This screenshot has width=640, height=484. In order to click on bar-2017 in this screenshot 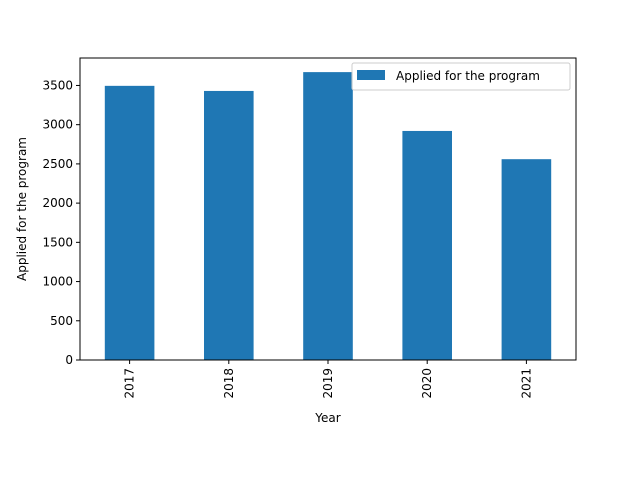, I will do `click(129, 223)`.